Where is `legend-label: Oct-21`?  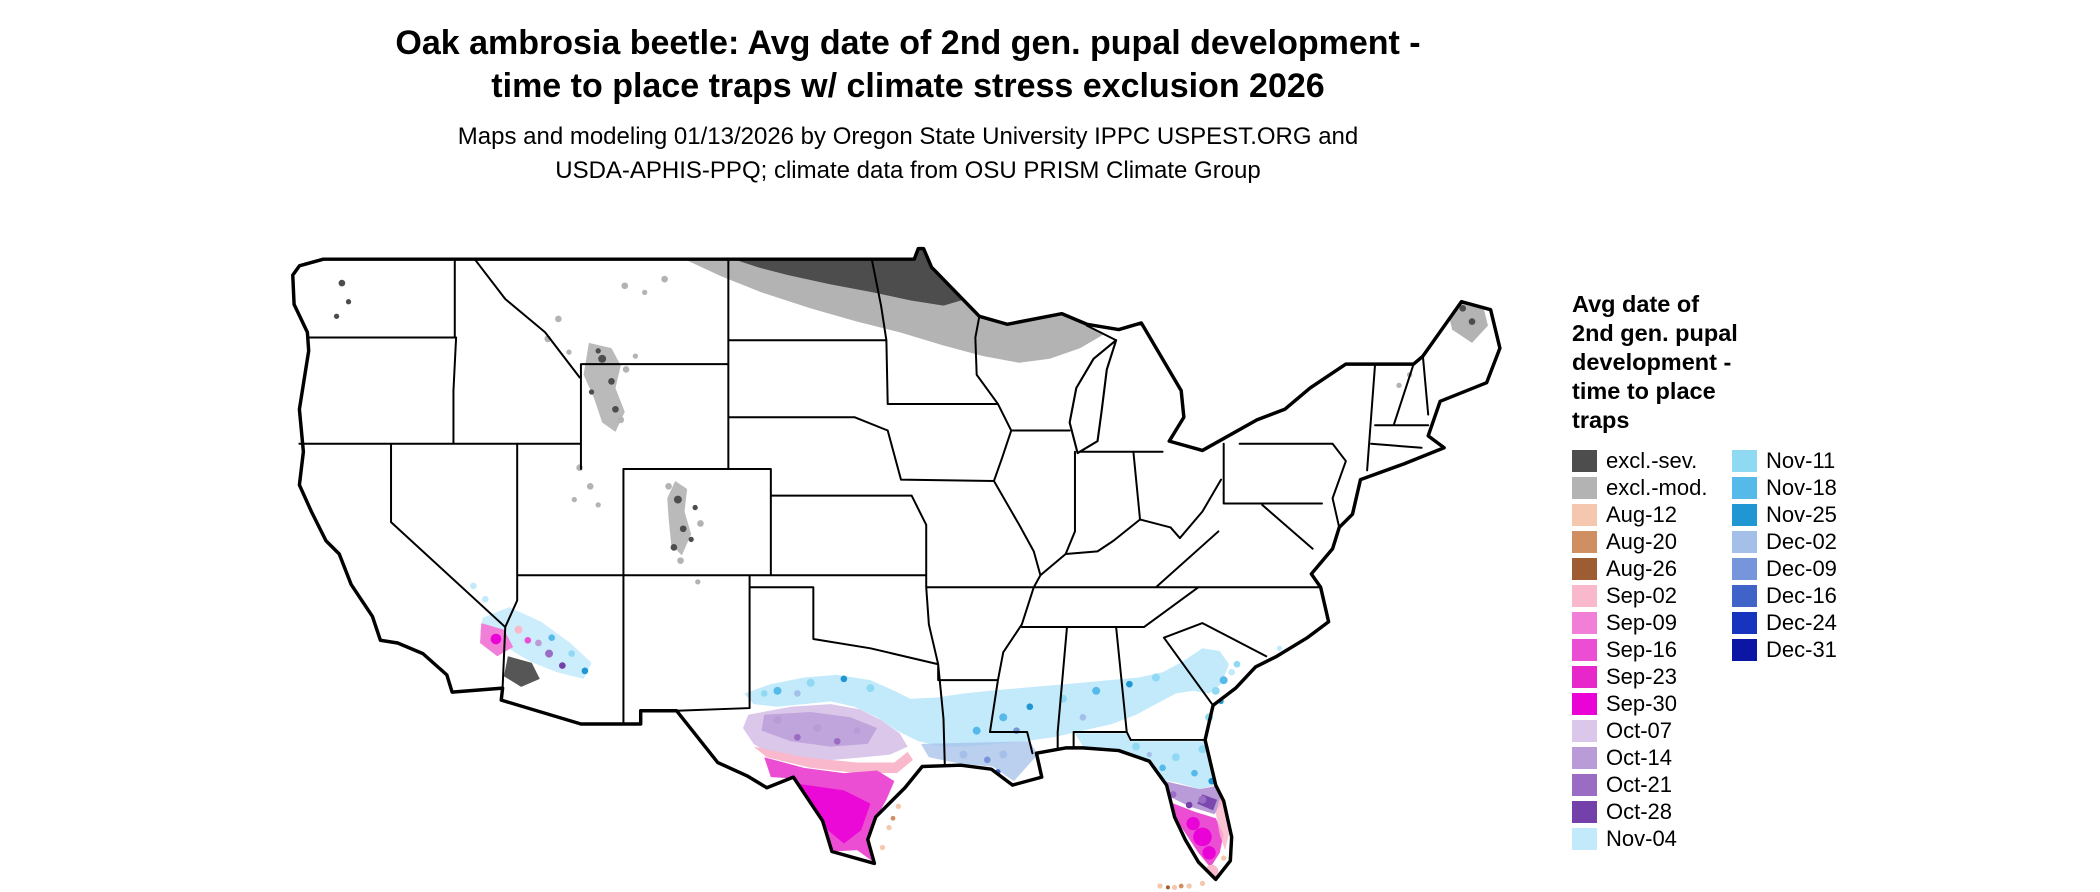 legend-label: Oct-21 is located at coordinates (1639, 784).